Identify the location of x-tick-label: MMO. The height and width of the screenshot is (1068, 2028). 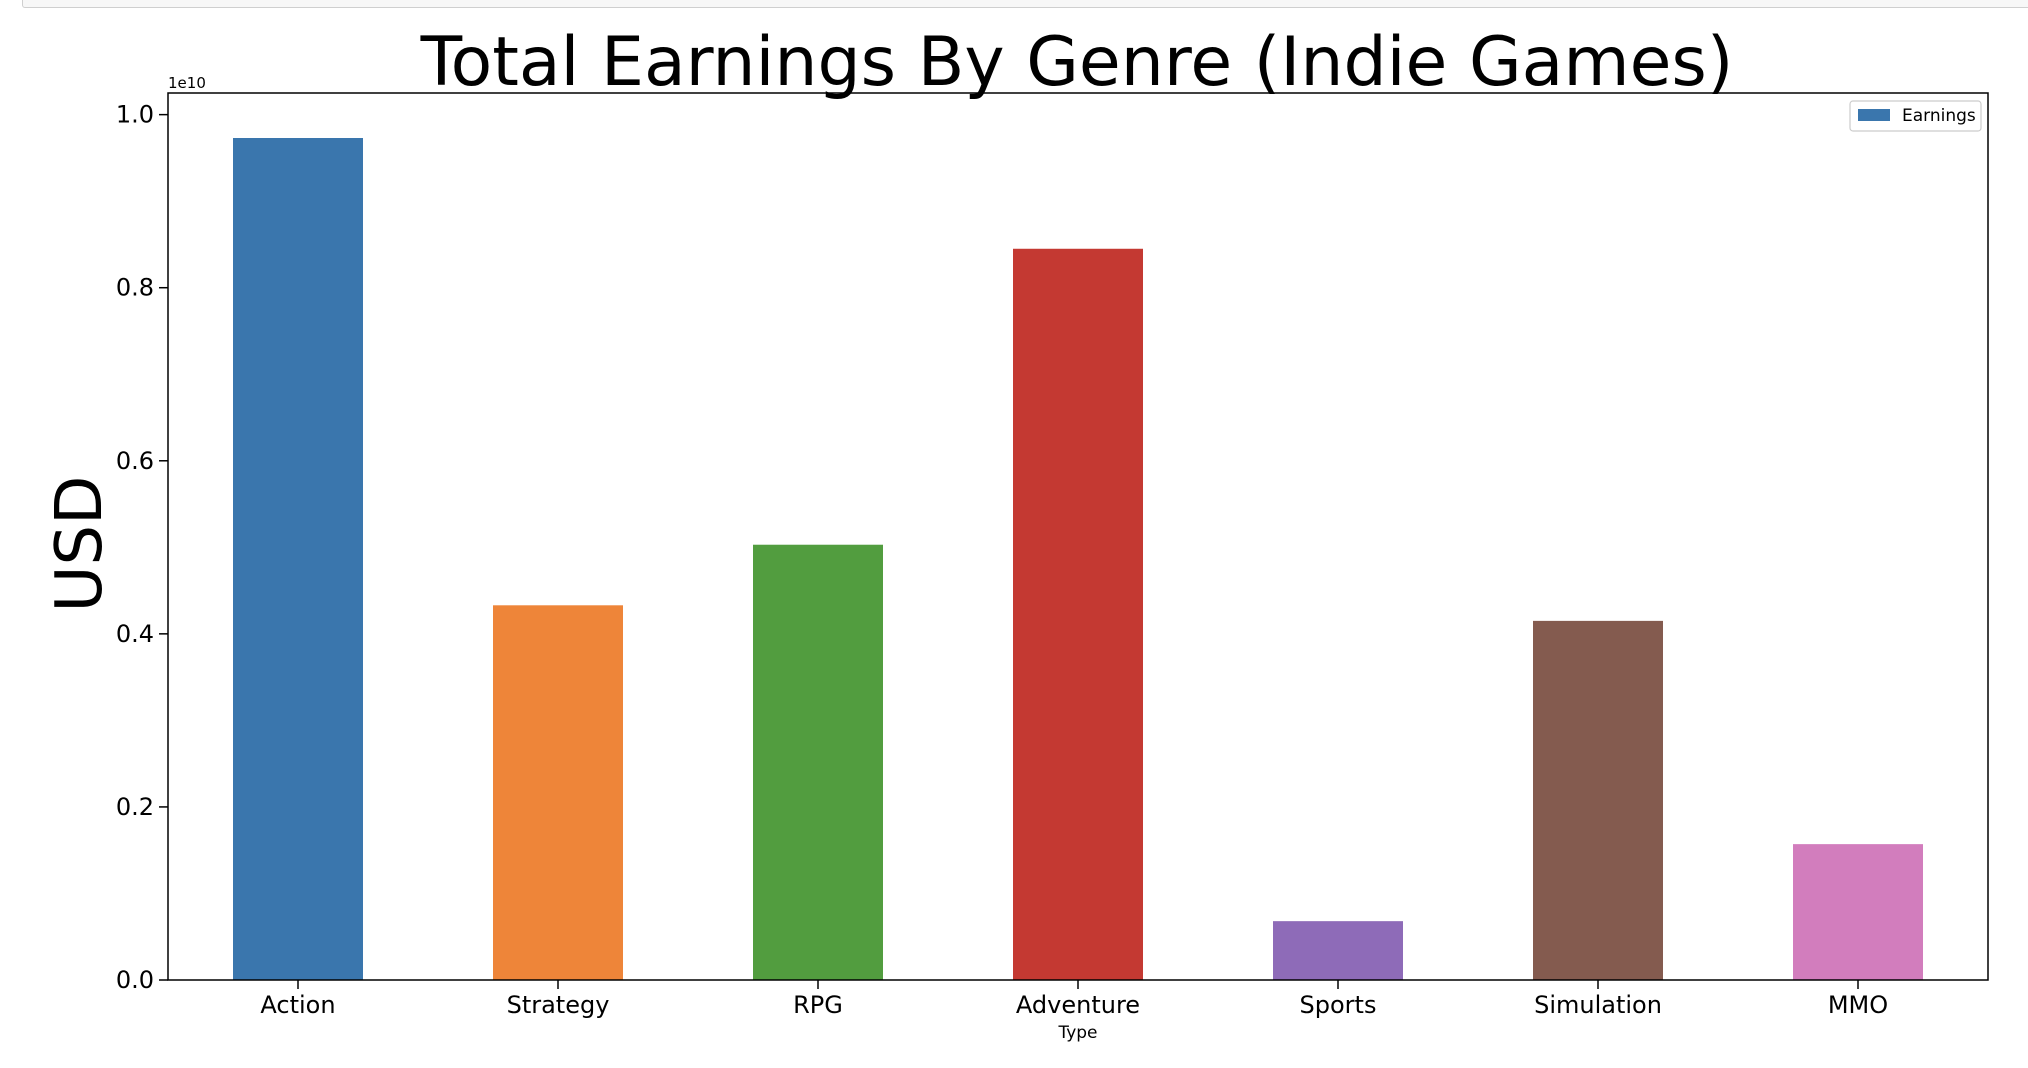
(1858, 1005).